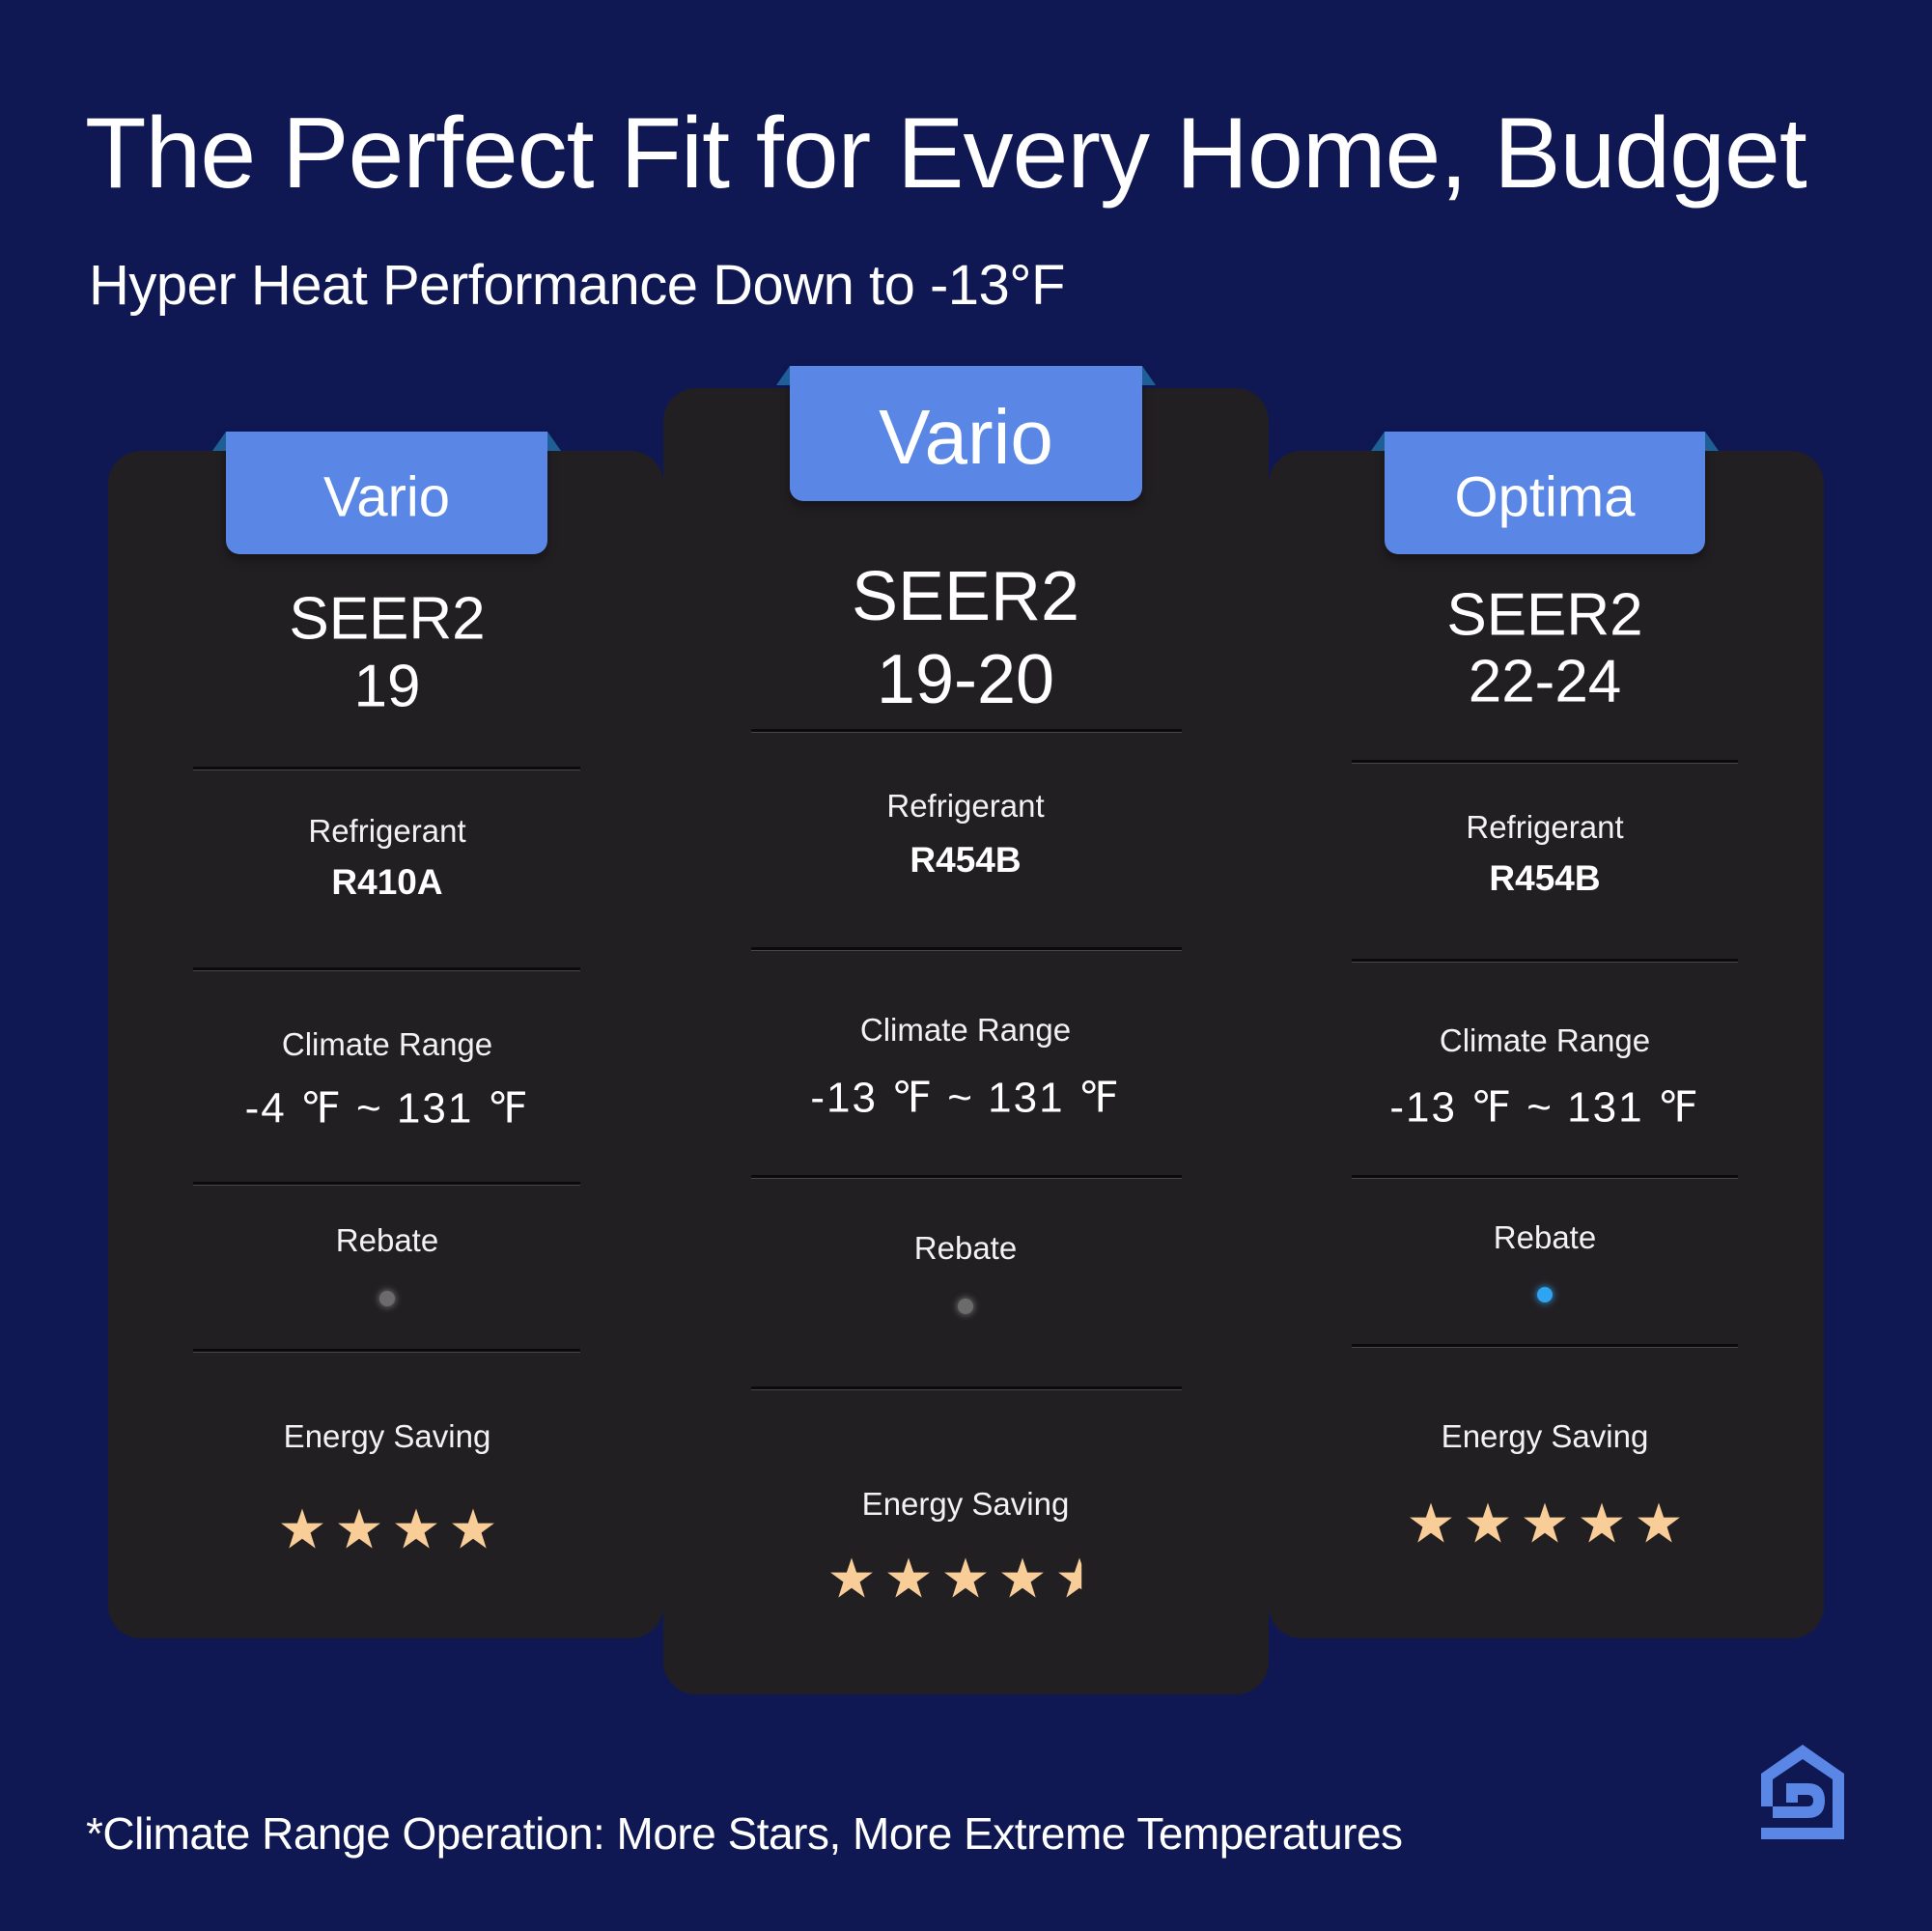 The width and height of the screenshot is (1932, 1931). Describe the element at coordinates (966, 679) in the screenshot. I see `seer-value: 19-20` at that location.